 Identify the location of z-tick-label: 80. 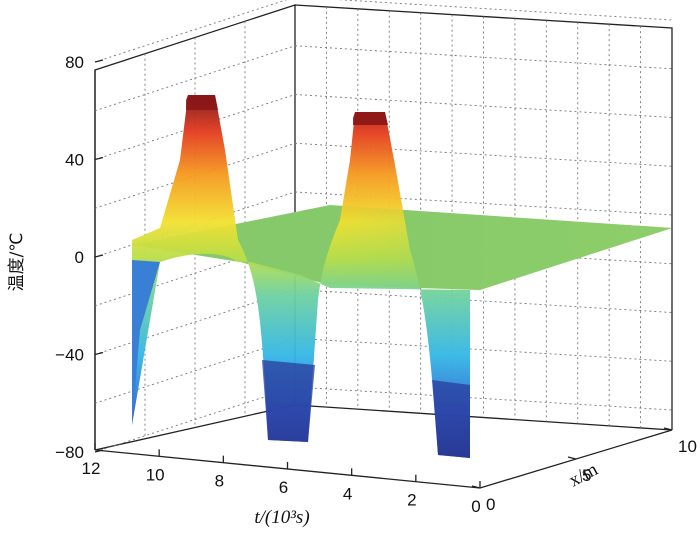
(74, 62).